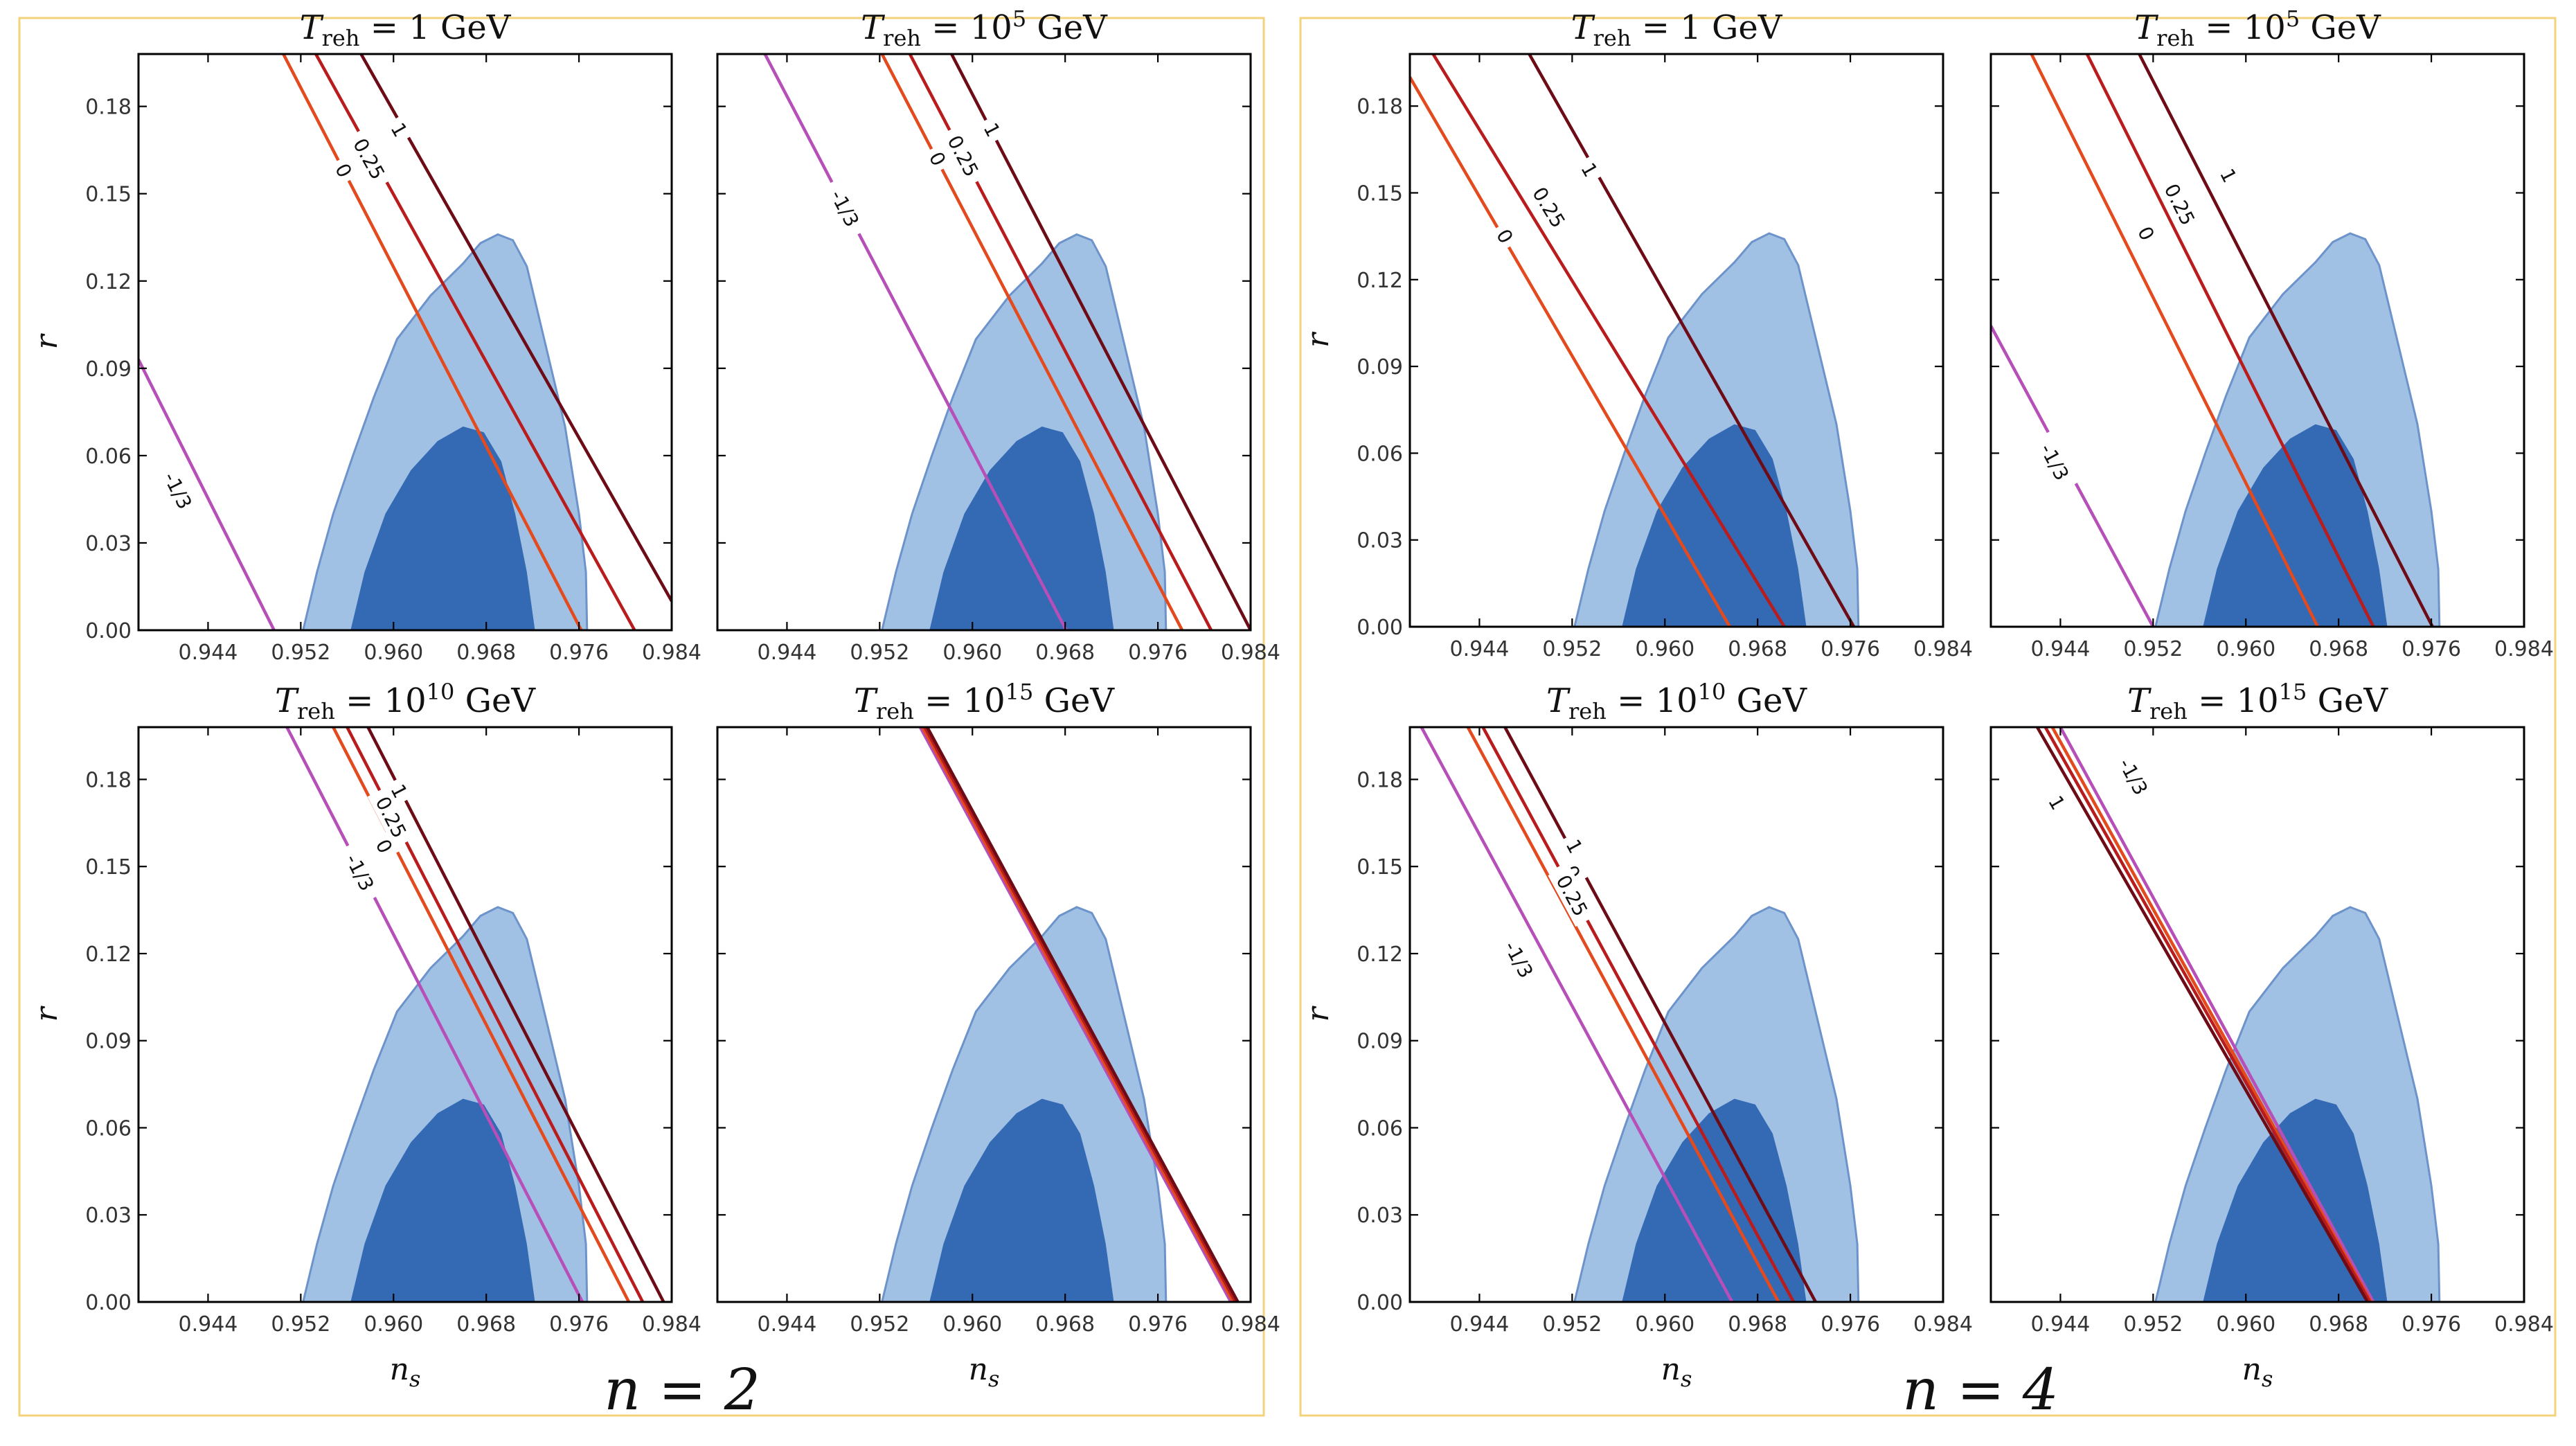  Describe the element at coordinates (2257, 28) in the screenshot. I see `panel-title: Treh = 105 GeV` at that location.